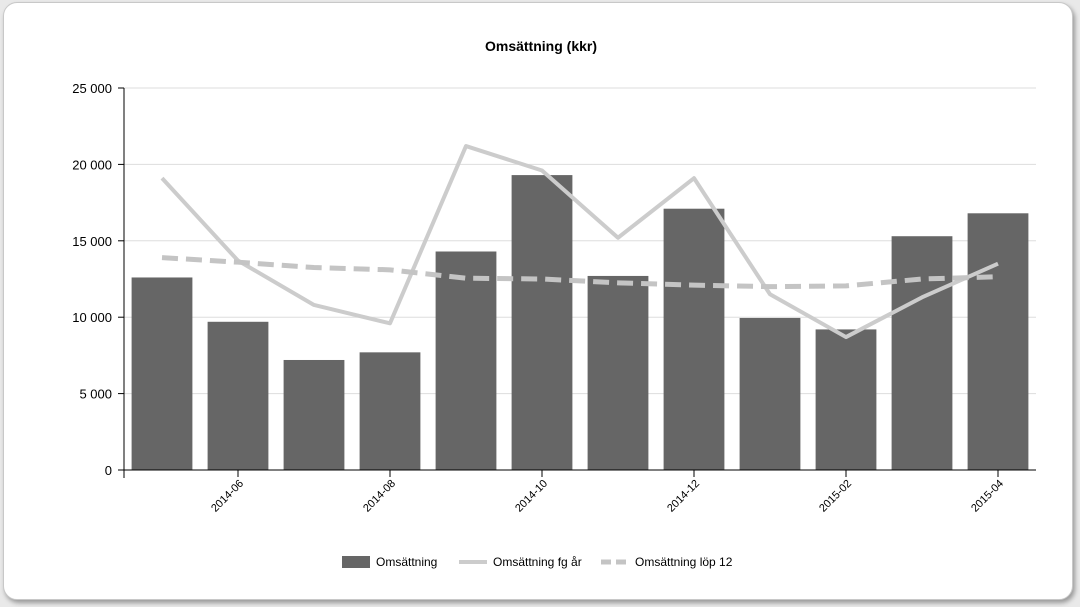 The width and height of the screenshot is (1080, 607). What do you see at coordinates (683, 496) in the screenshot?
I see `x-tick-label: 2014-12` at bounding box center [683, 496].